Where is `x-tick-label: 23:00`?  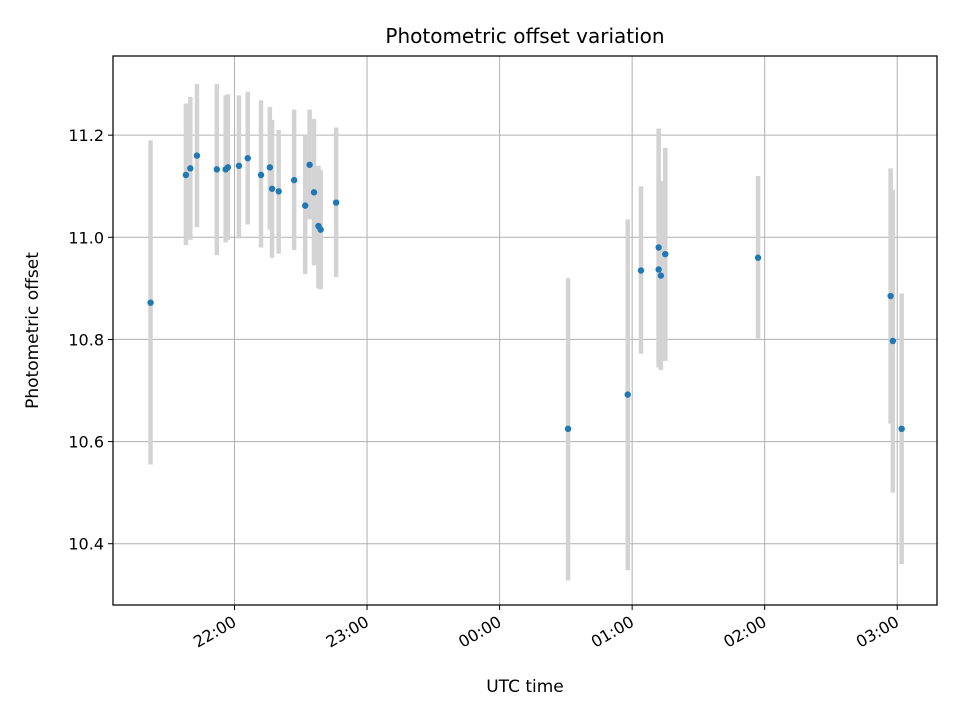
x-tick-label: 23:00 is located at coordinates (347, 632).